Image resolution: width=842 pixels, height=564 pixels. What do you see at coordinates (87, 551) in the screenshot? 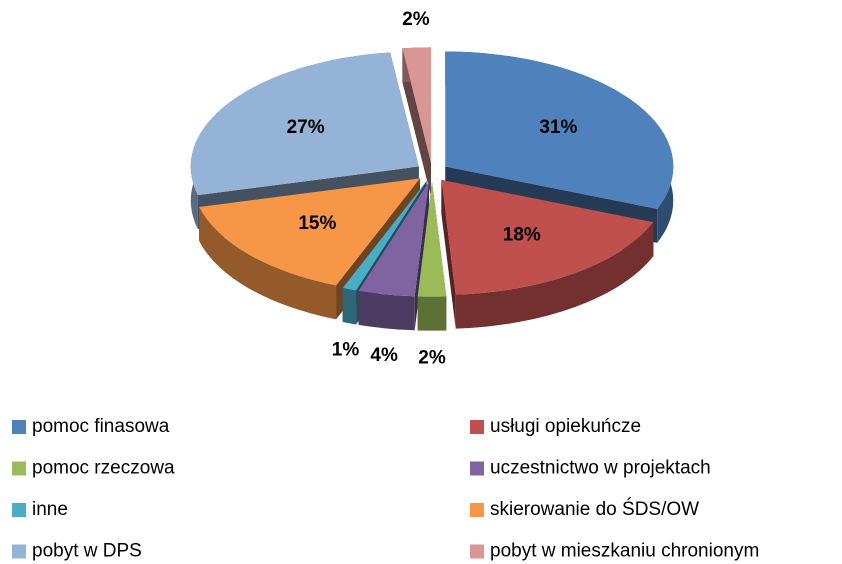
I see `legend-label: pobyt w DPS` at bounding box center [87, 551].